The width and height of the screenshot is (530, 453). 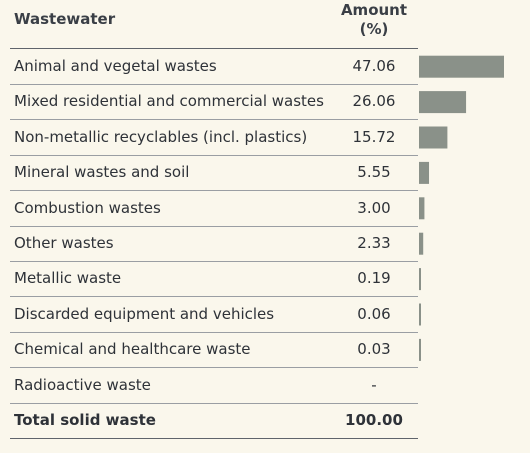 I want to click on category-label: Total solid waste, so click(x=85, y=420).